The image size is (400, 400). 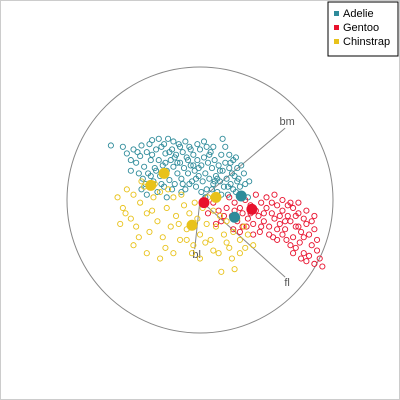 What do you see at coordinates (366, 42) in the screenshot?
I see `legend-label-chinstrap: Chinstrap` at bounding box center [366, 42].